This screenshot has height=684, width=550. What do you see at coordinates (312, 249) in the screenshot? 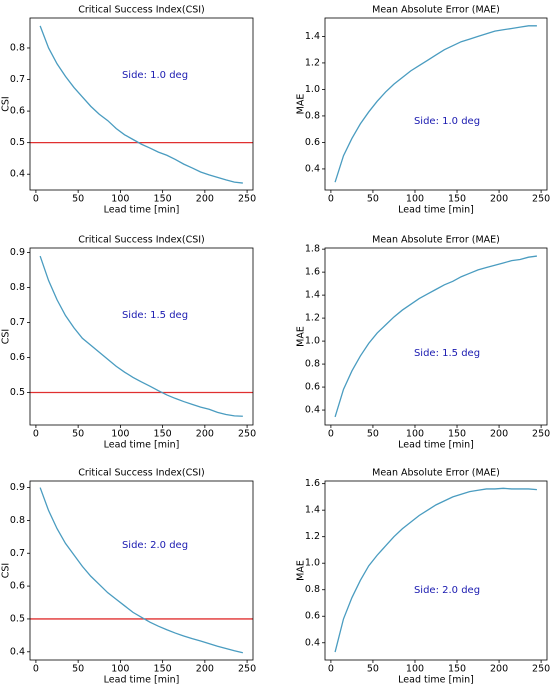
I see `y-tick-label: 1.8` at bounding box center [312, 249].